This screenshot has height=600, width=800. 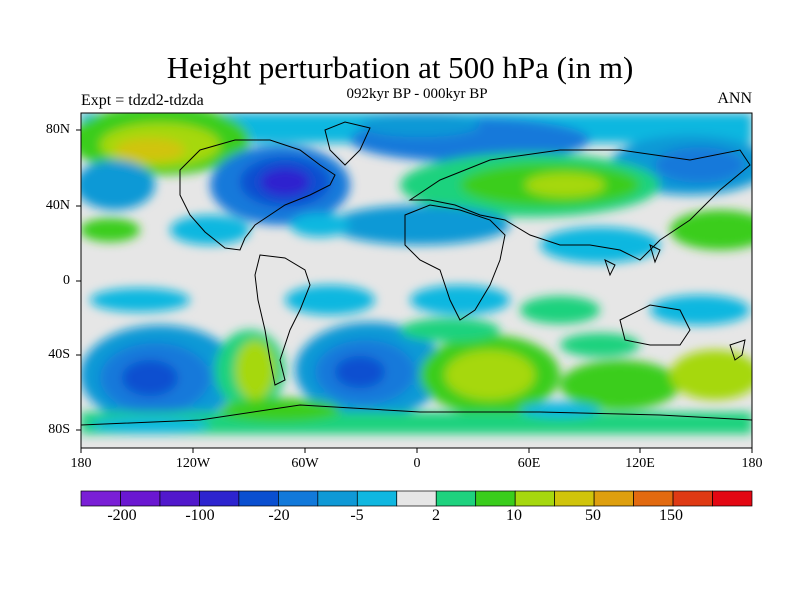 What do you see at coordinates (279, 515) in the screenshot?
I see `colorbar-label-neg20: -20` at bounding box center [279, 515].